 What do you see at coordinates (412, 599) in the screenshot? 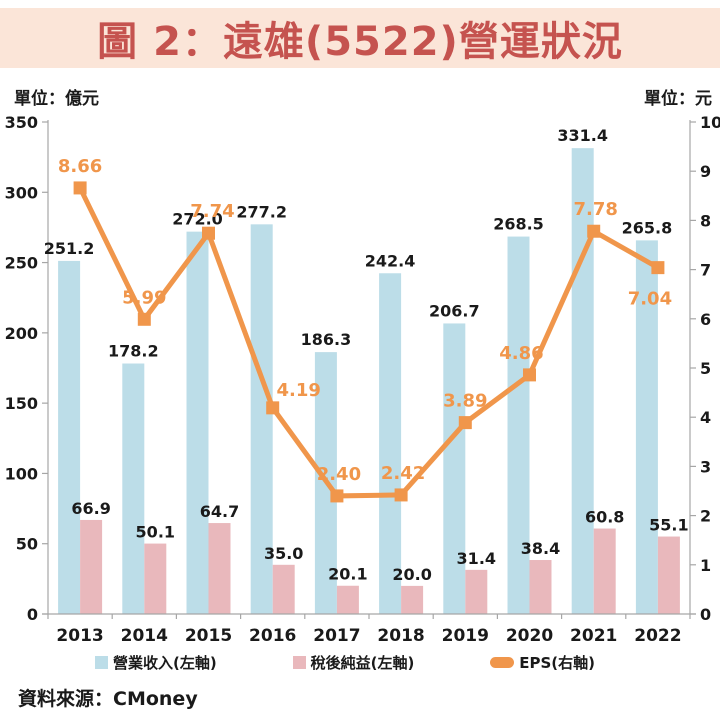
I see `profit-bar-2018` at bounding box center [412, 599].